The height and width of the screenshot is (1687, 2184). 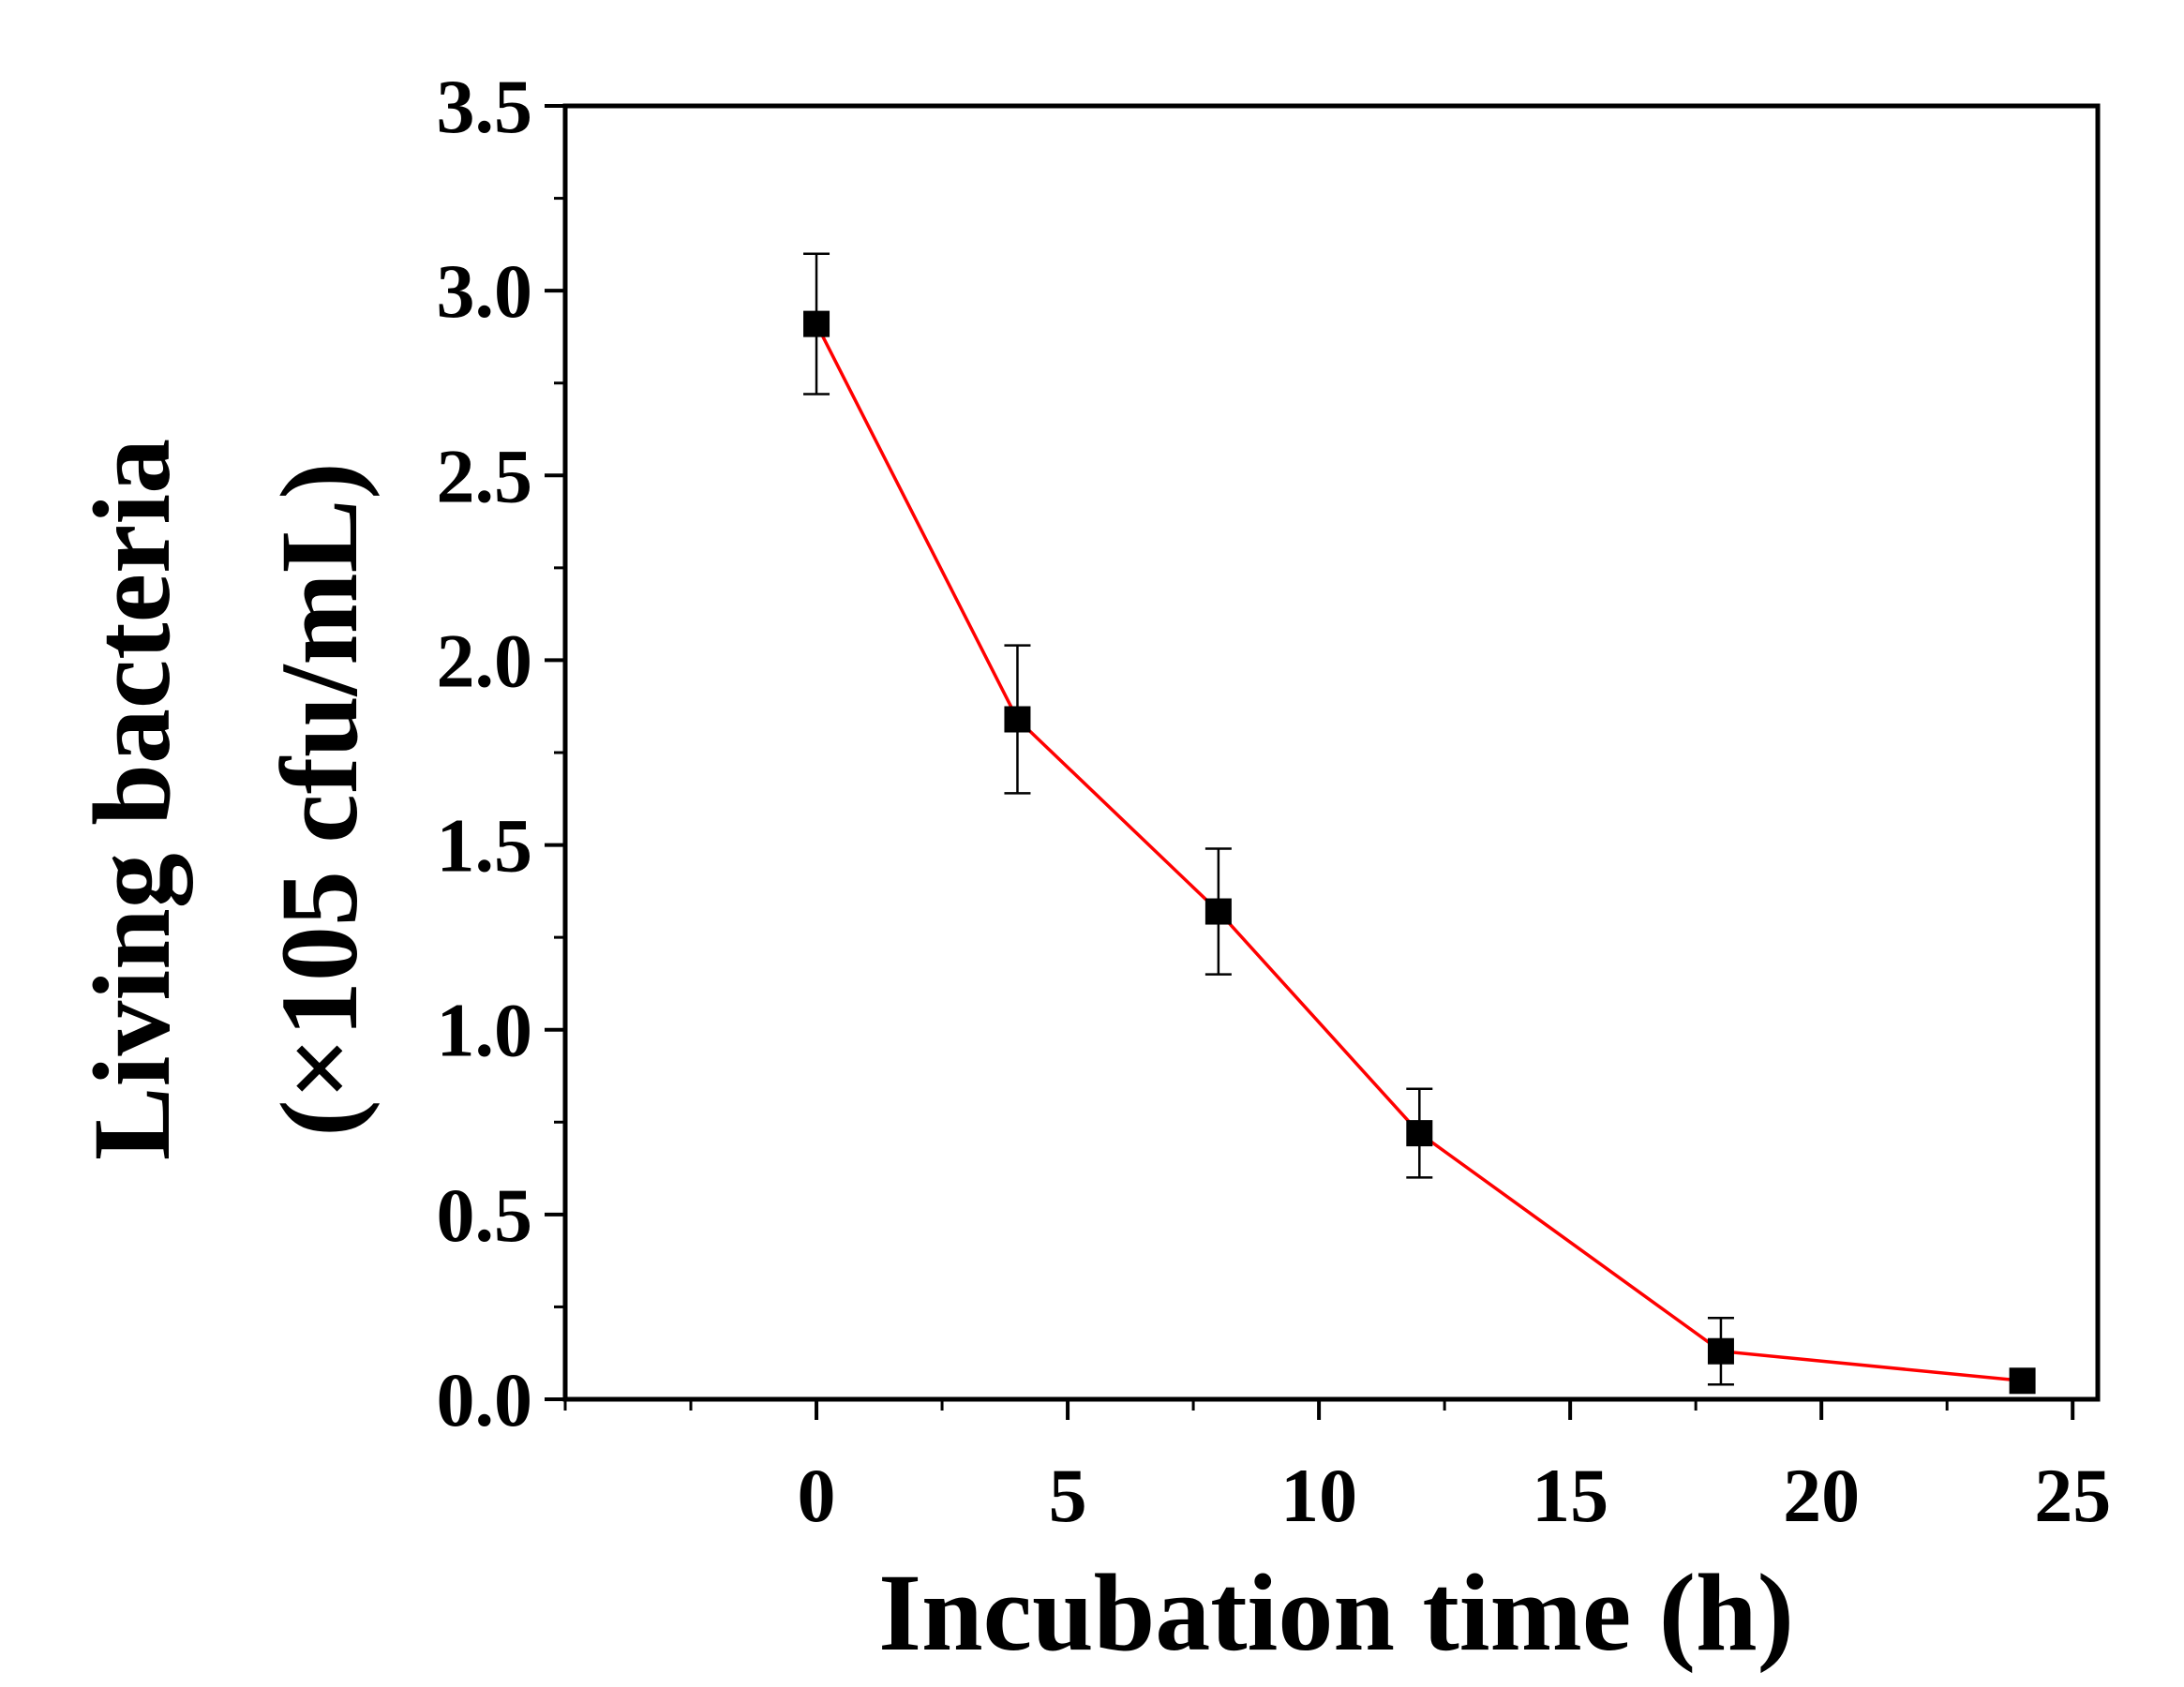 What do you see at coordinates (485, 1215) in the screenshot?
I see `y-tick-label: 0.5` at bounding box center [485, 1215].